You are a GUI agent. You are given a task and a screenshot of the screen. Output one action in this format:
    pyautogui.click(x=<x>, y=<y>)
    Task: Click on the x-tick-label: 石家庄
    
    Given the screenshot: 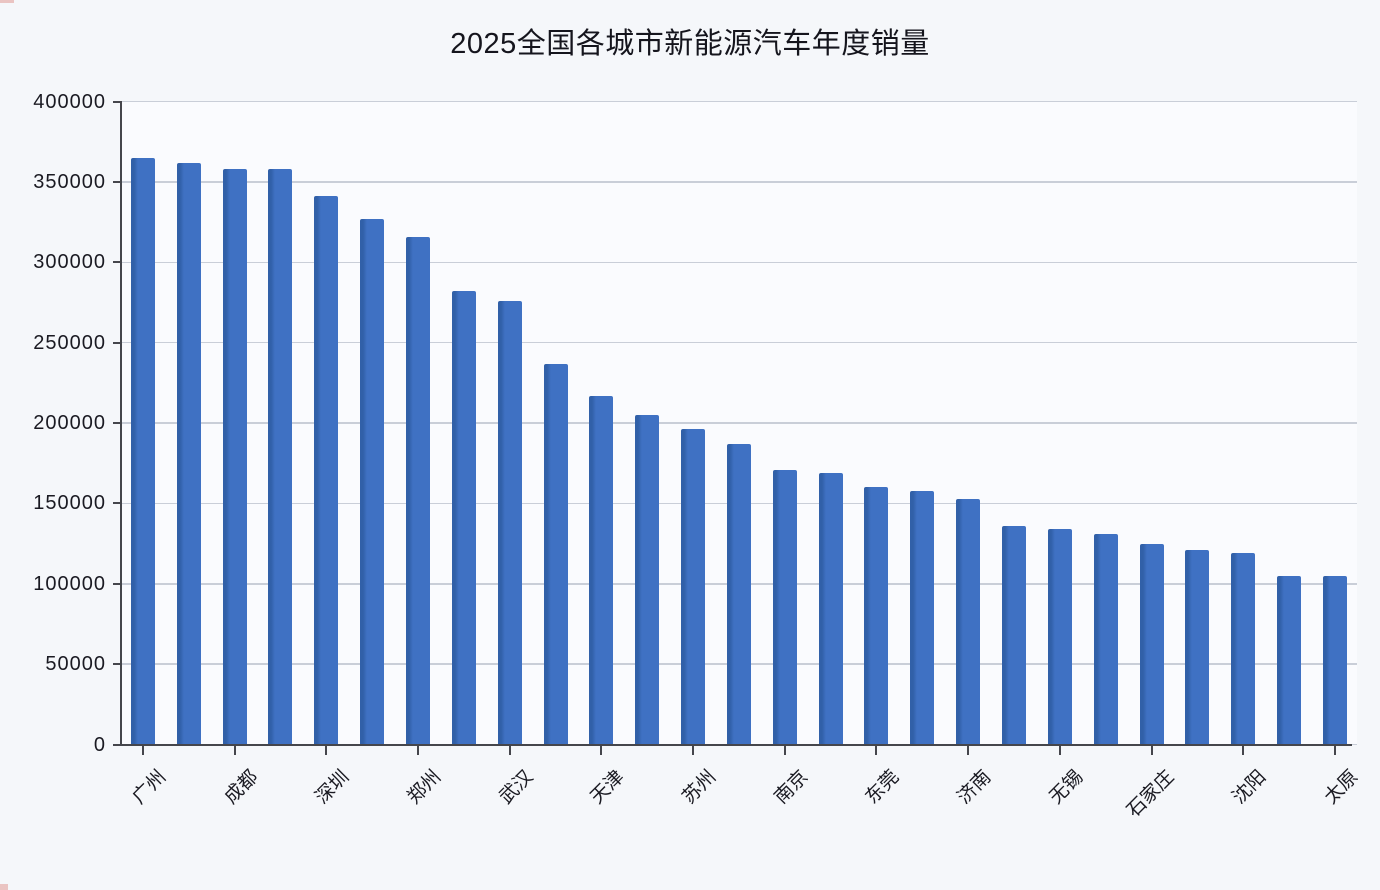 What is the action you would take?
    pyautogui.click(x=1151, y=794)
    